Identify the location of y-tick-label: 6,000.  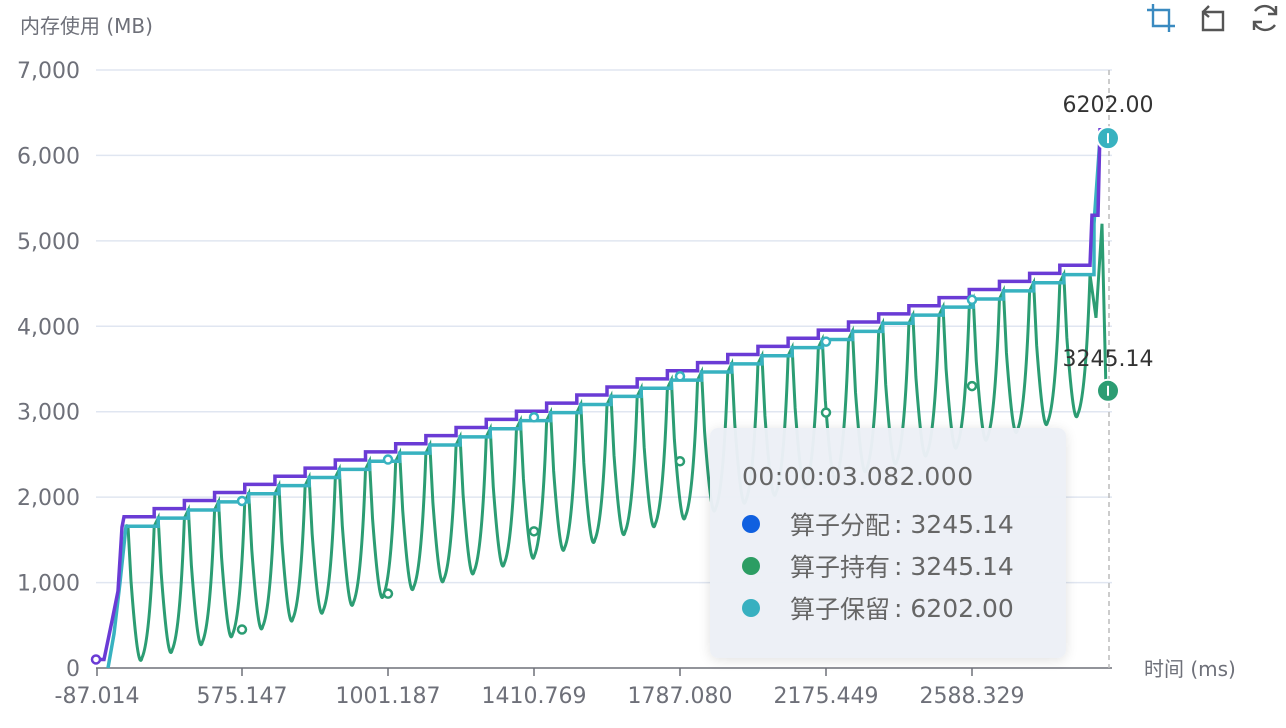
(48, 156).